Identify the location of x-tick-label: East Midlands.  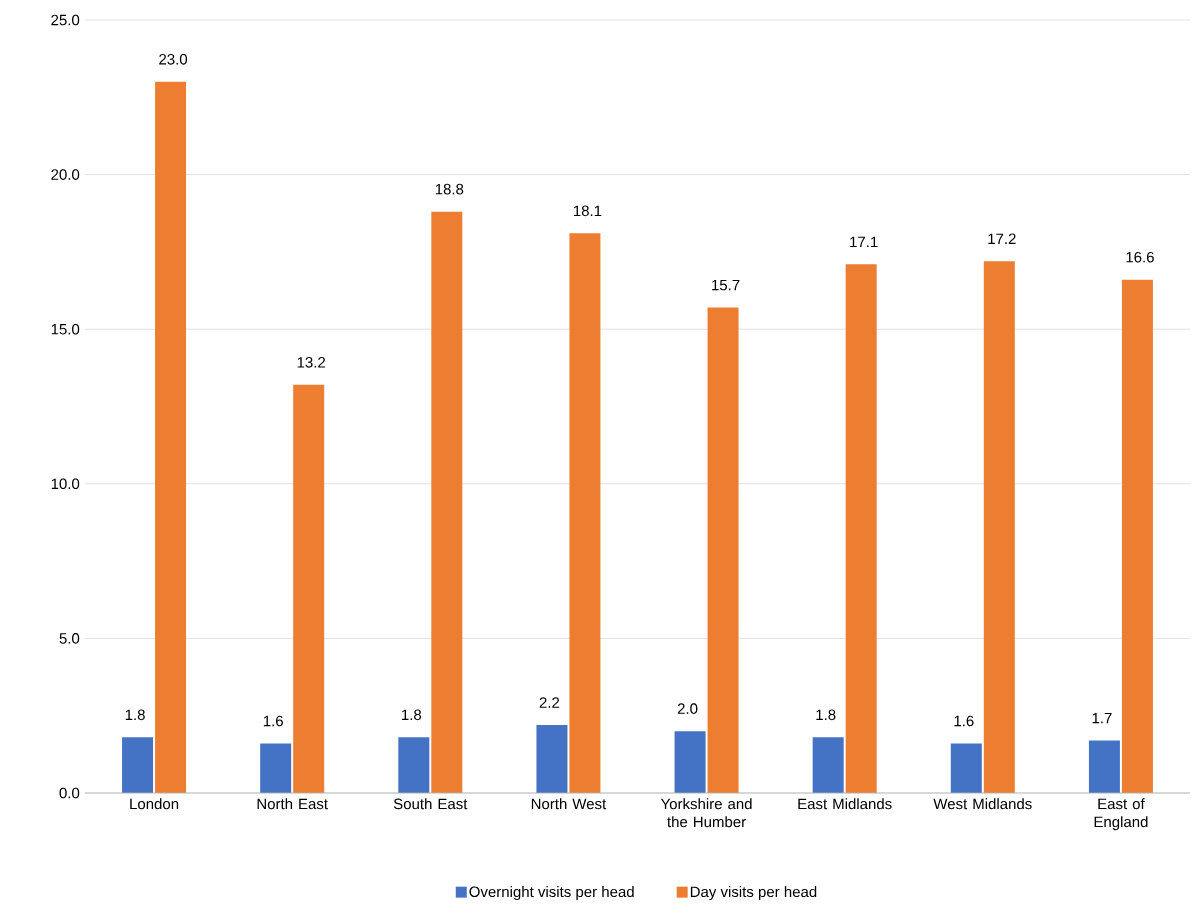
(845, 804).